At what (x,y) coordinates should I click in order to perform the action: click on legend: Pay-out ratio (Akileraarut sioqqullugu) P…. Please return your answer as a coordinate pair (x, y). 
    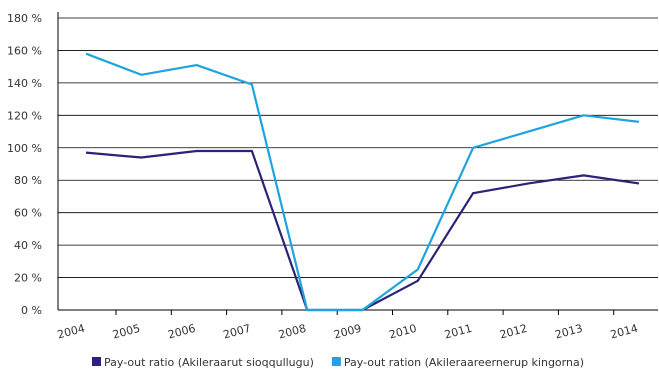
    Looking at the image, I should click on (338, 362).